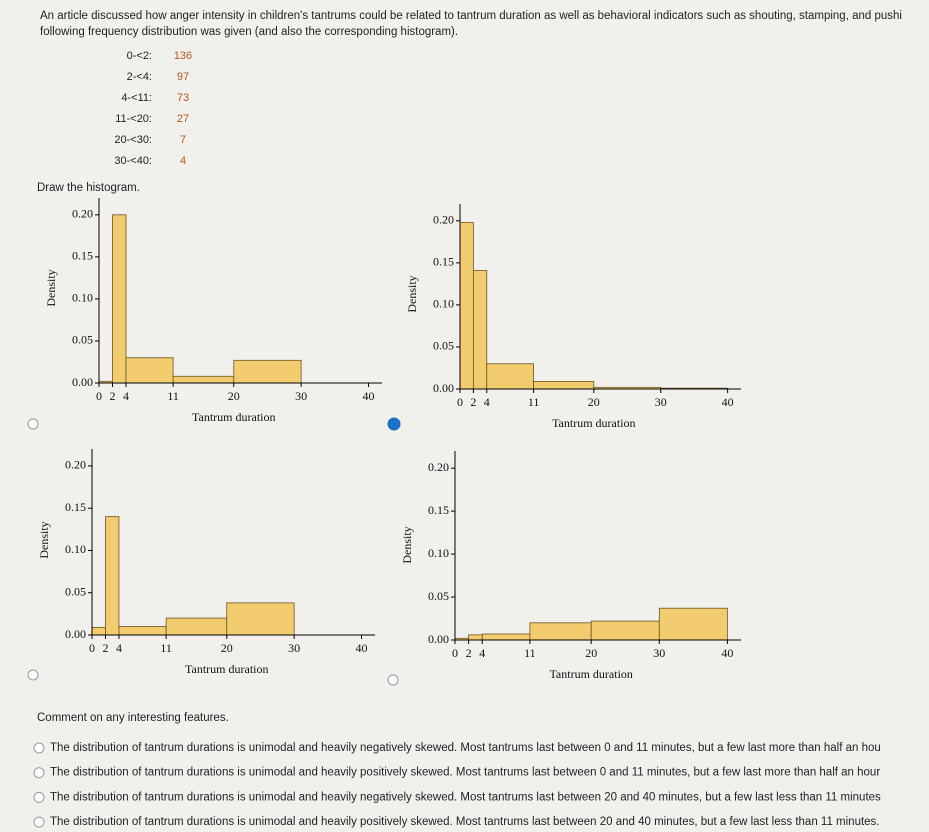 The image size is (929, 832). What do you see at coordinates (183, 161) in the screenshot?
I see `frequency: 4` at bounding box center [183, 161].